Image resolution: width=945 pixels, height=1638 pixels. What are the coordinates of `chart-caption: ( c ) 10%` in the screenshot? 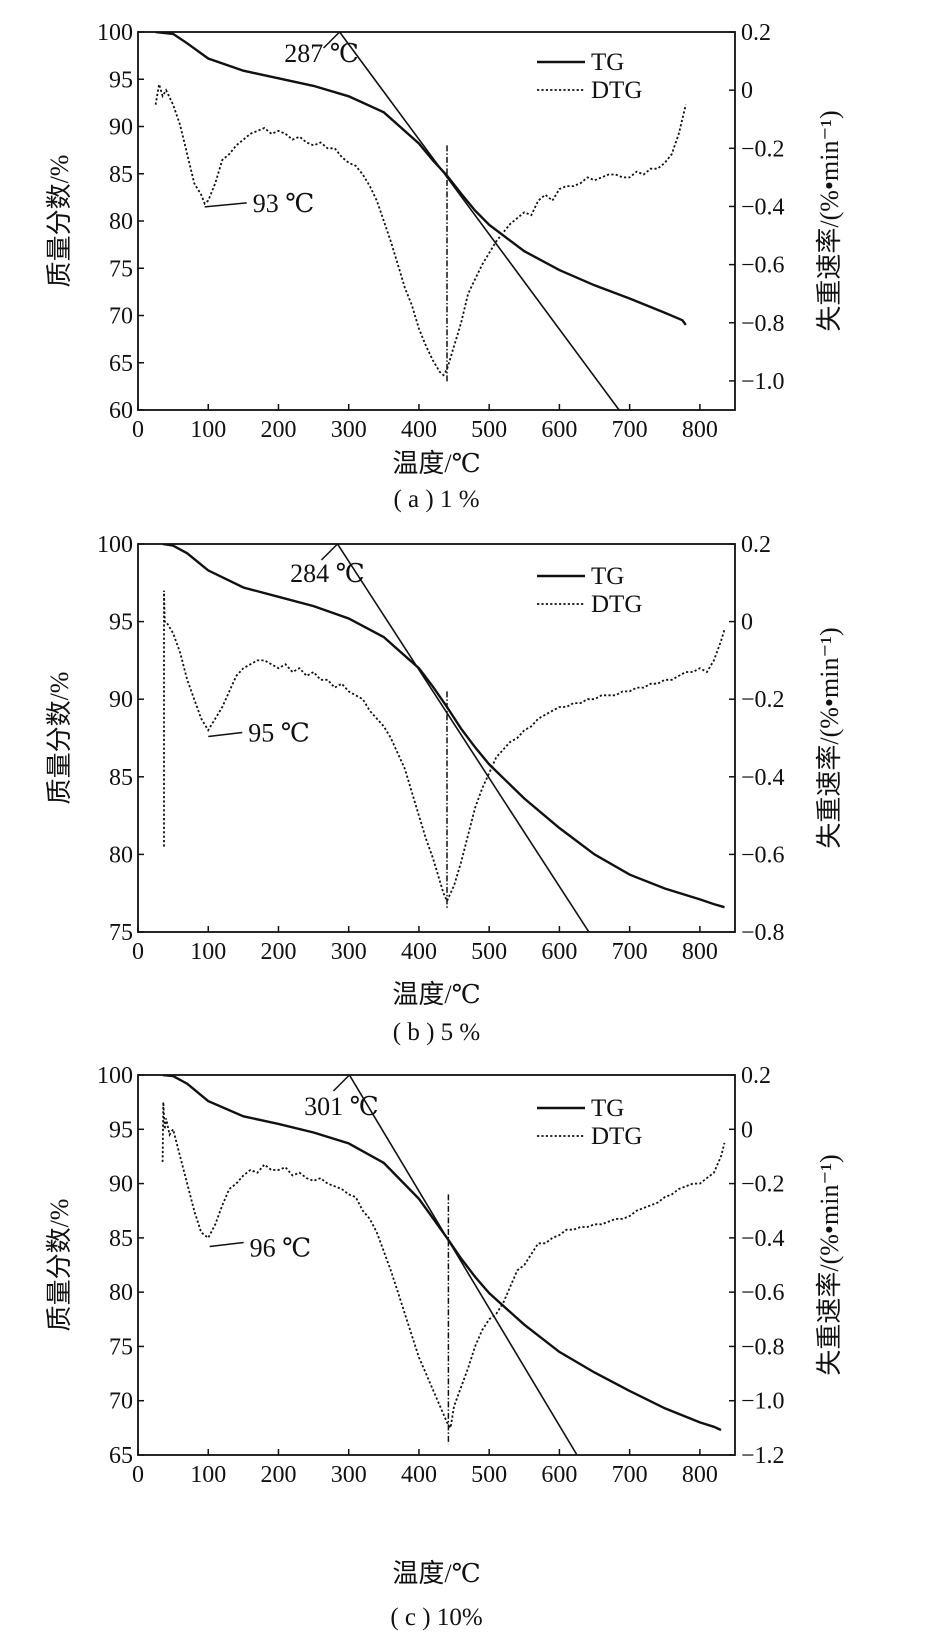 It's located at (436, 1617).